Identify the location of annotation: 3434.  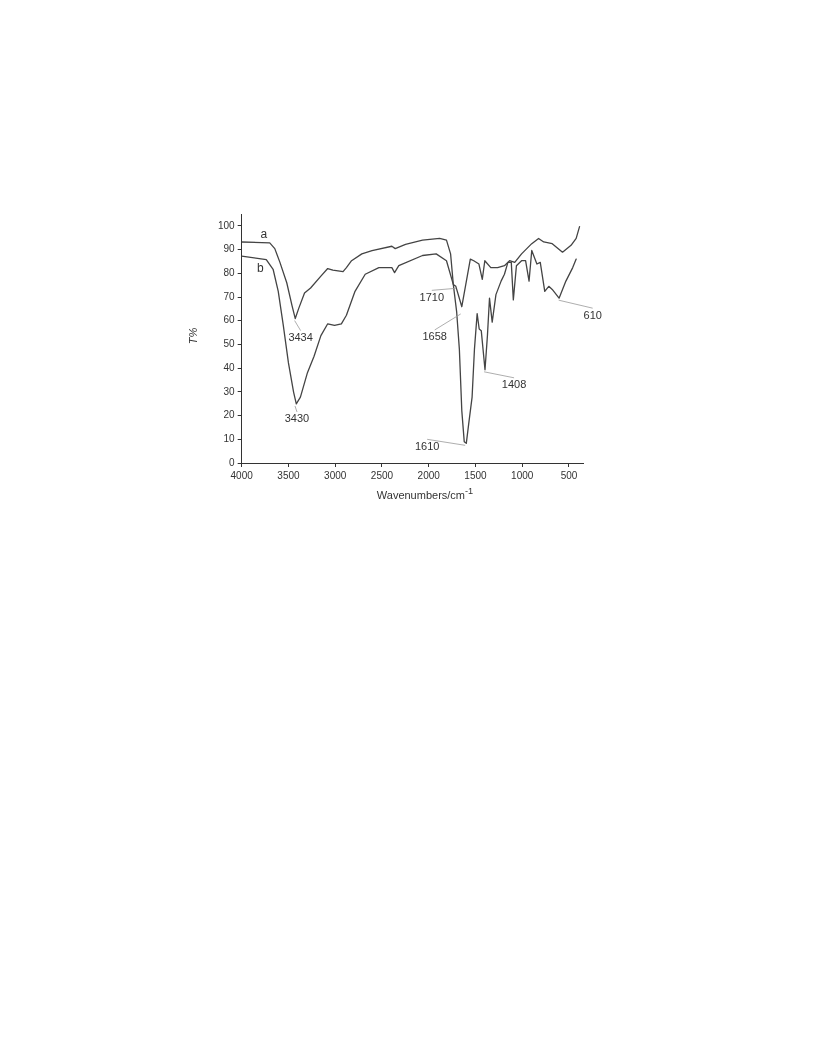
(300, 337).